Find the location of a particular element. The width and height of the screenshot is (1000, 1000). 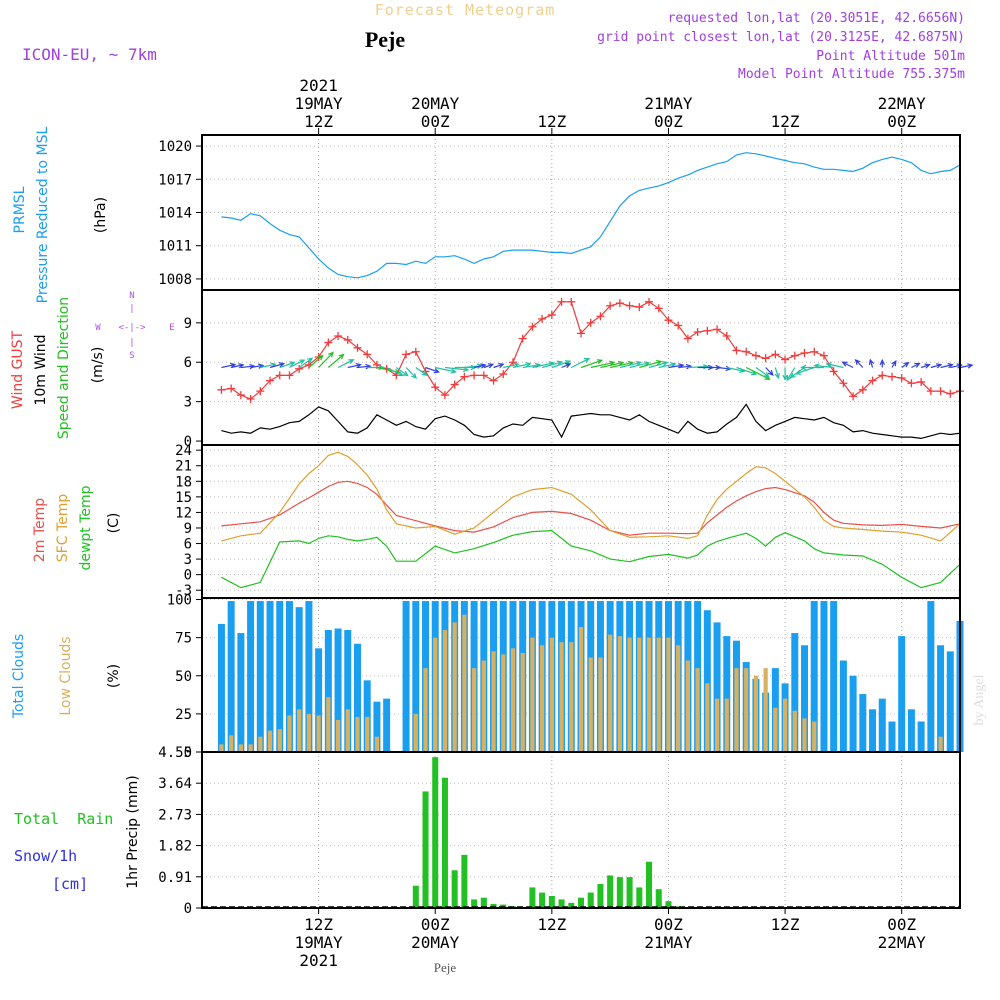

temp-2m-label: 2m Temp is located at coordinates (40, 530).